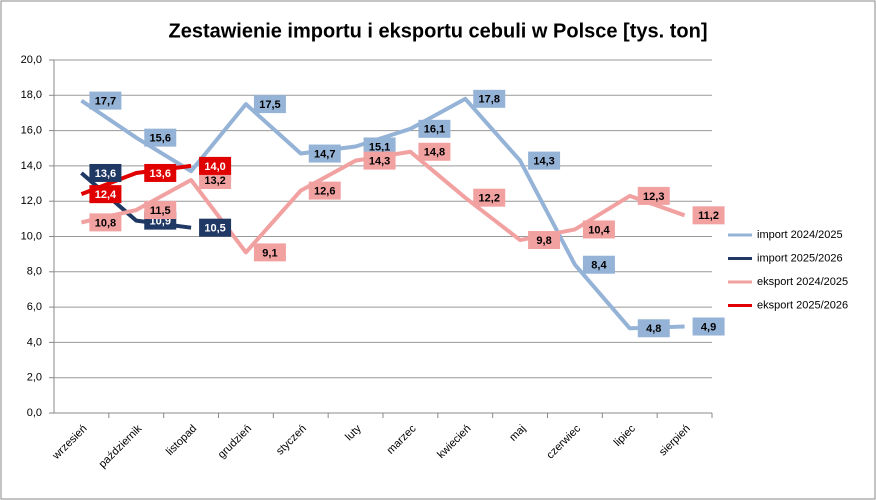 The image size is (876, 500). Describe the element at coordinates (31, 60) in the screenshot. I see `y-tick-label: 20,0` at that location.